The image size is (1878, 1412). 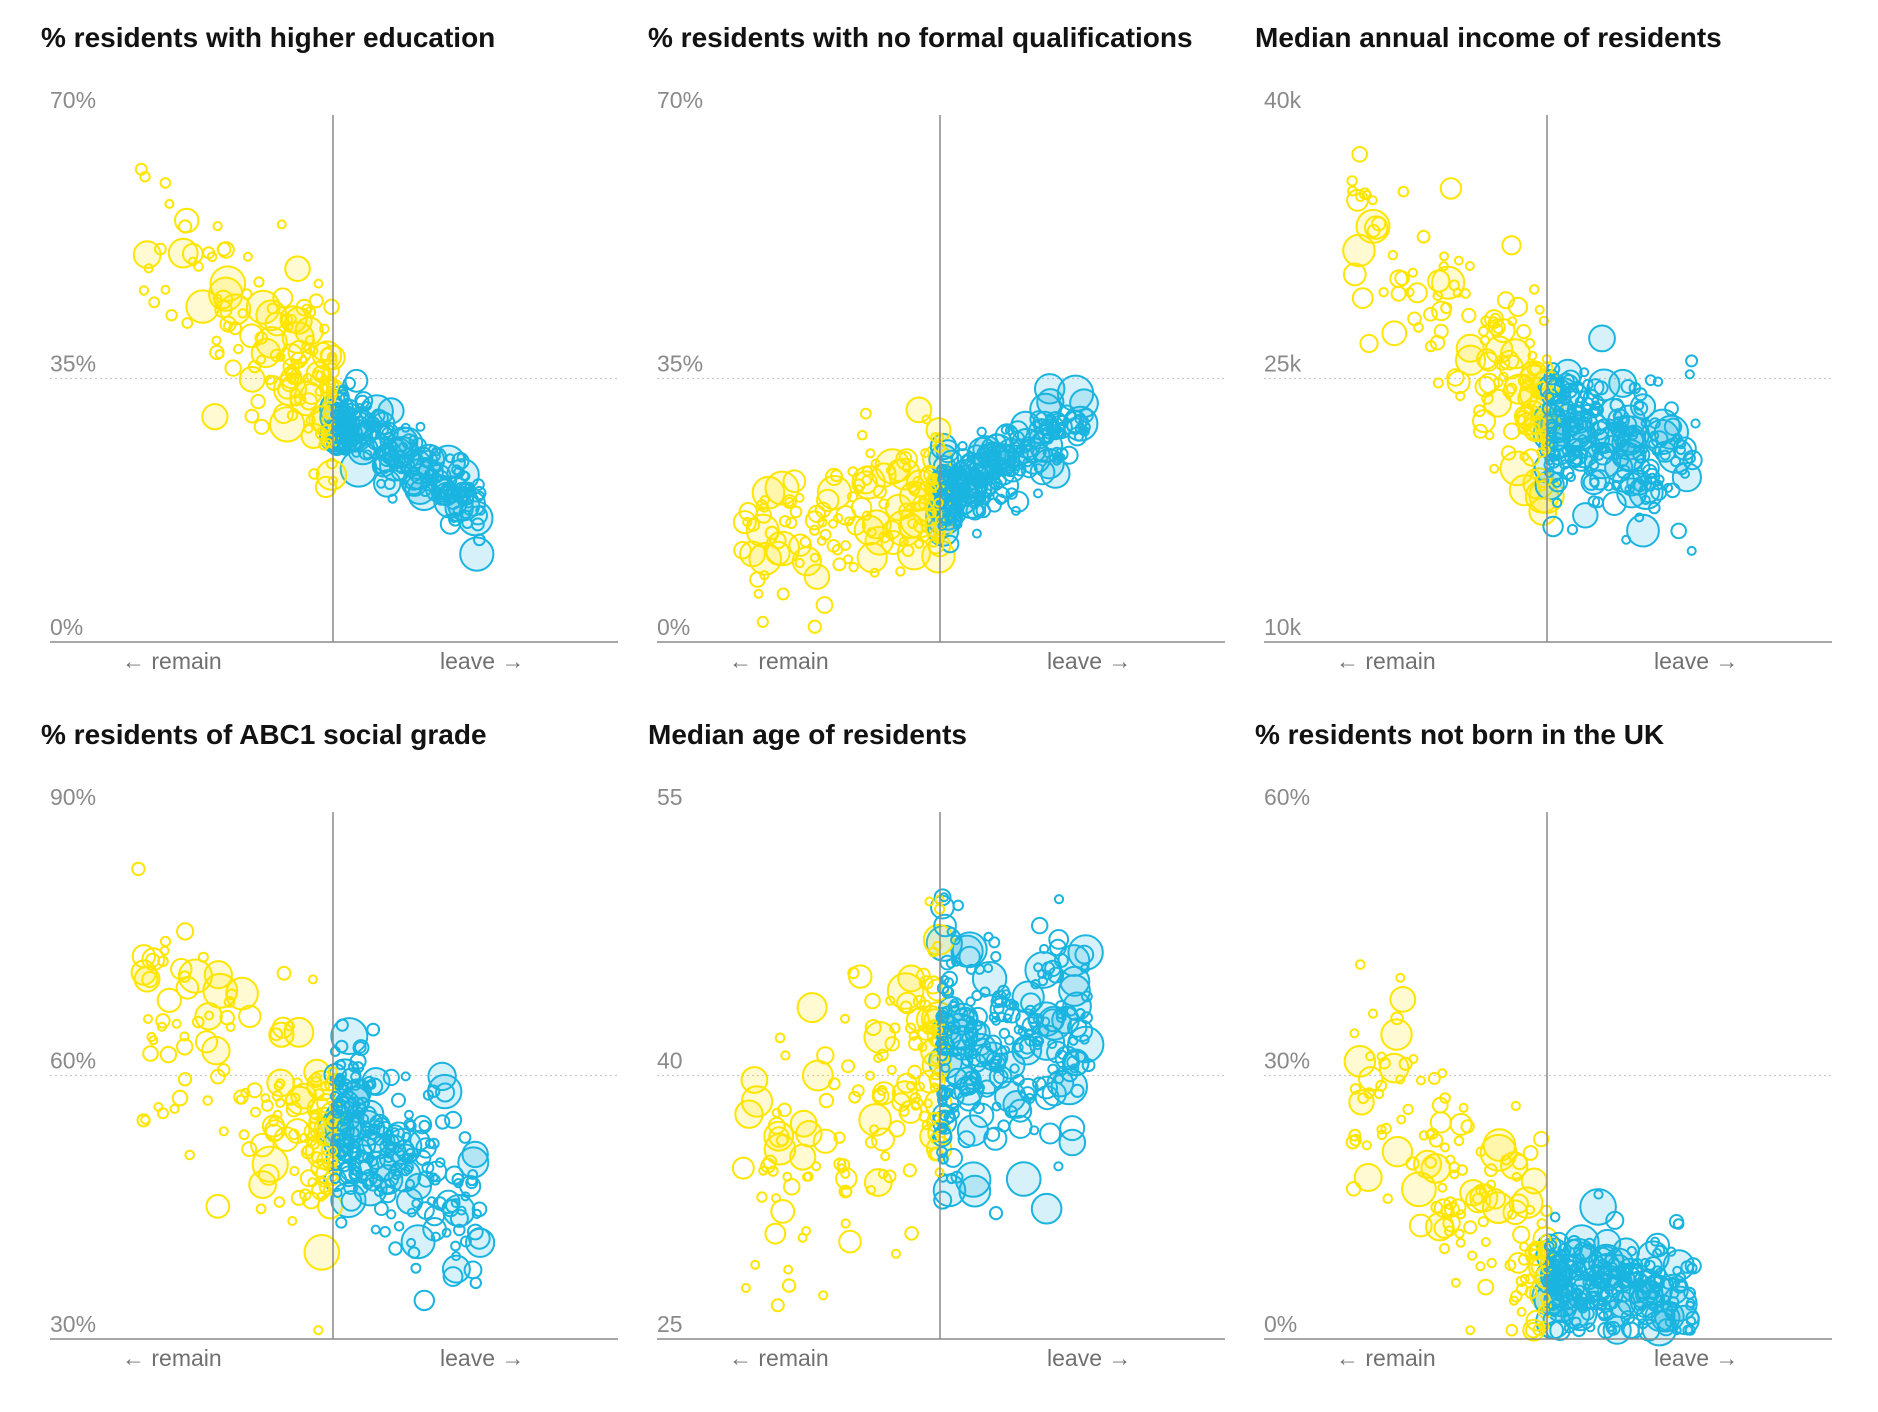 I want to click on remain-direction-label: ← remain, so click(x=779, y=661).